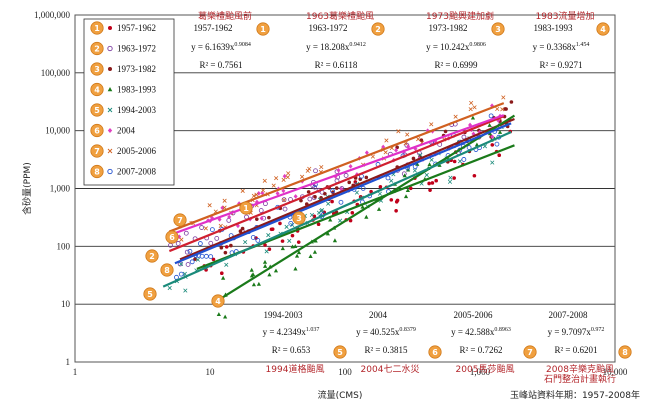 The width and height of the screenshot is (648, 405). I want to click on annotation-badge-3-bg, so click(498, 29).